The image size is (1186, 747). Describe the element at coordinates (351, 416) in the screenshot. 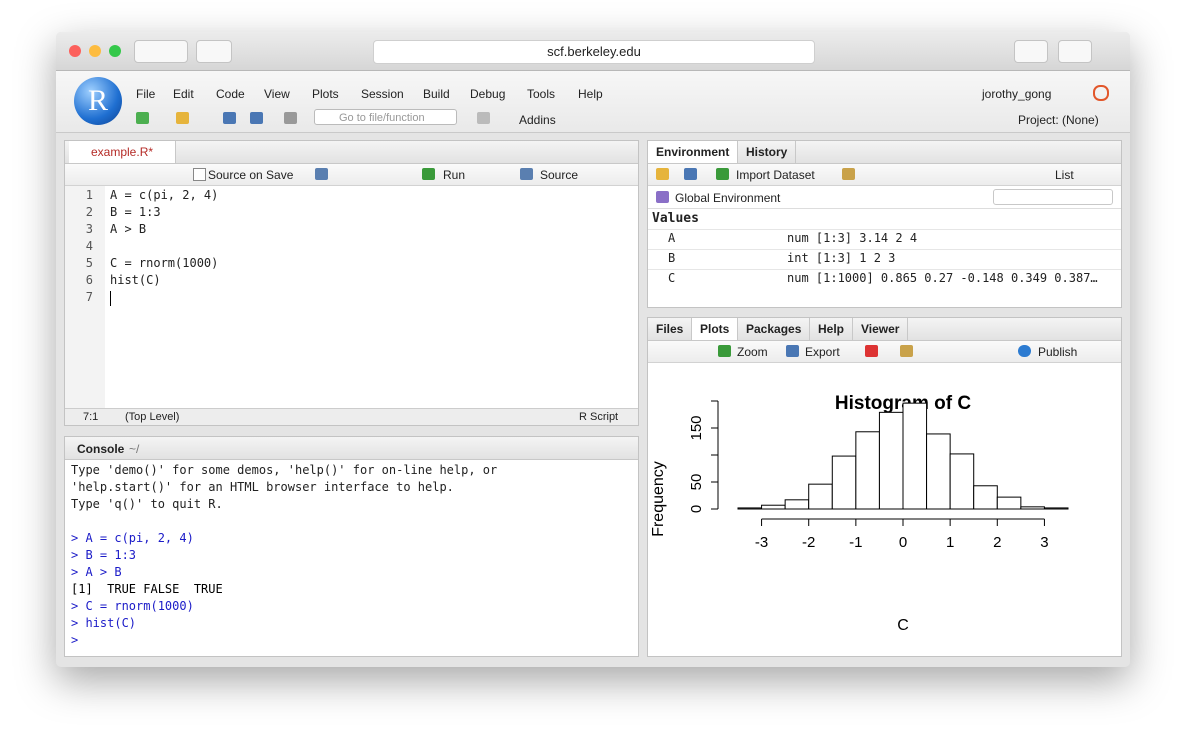

I see `status-bar: 7:1 (Top Level) R Script` at that location.